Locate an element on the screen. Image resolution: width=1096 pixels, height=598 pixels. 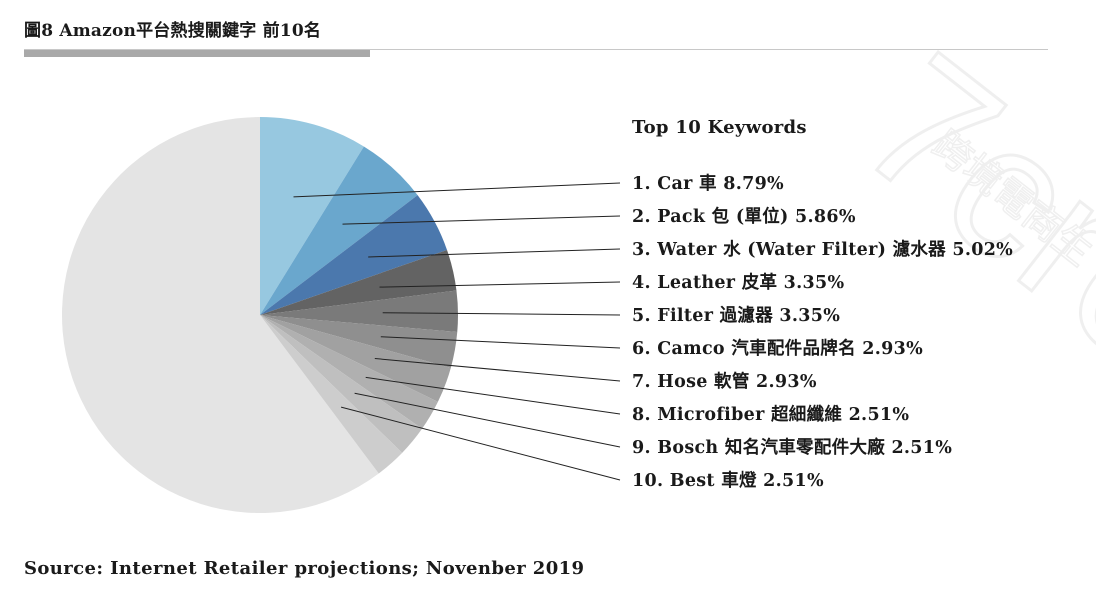
legend-label-4: 4. Leather 皮革 3.35% is located at coordinates (738, 282).